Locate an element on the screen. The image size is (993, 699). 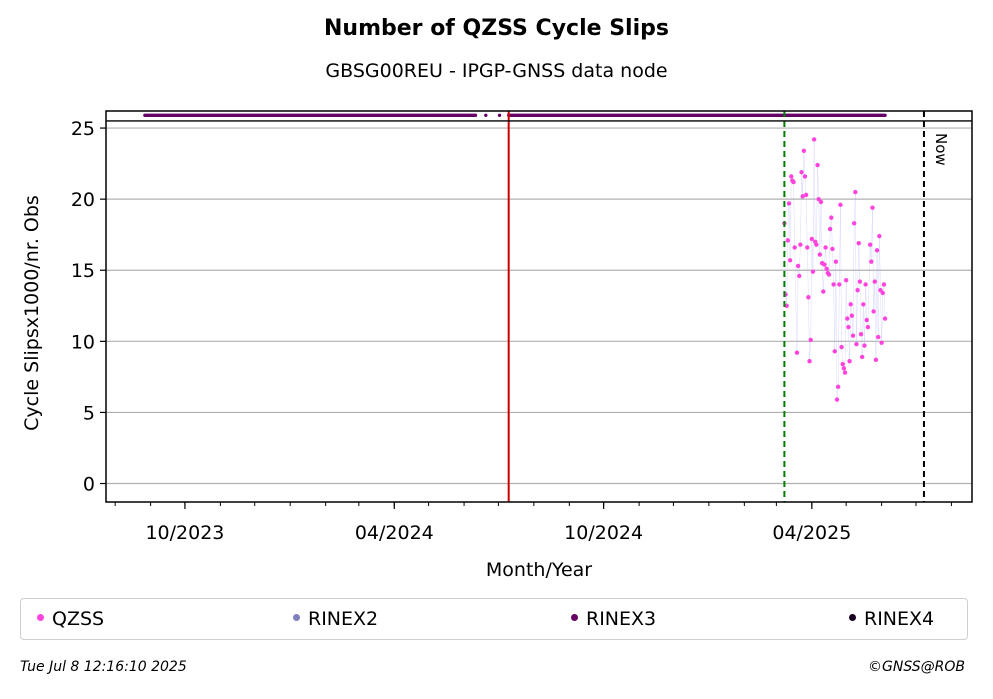
legend-marker-rinex2 is located at coordinates (296, 617).